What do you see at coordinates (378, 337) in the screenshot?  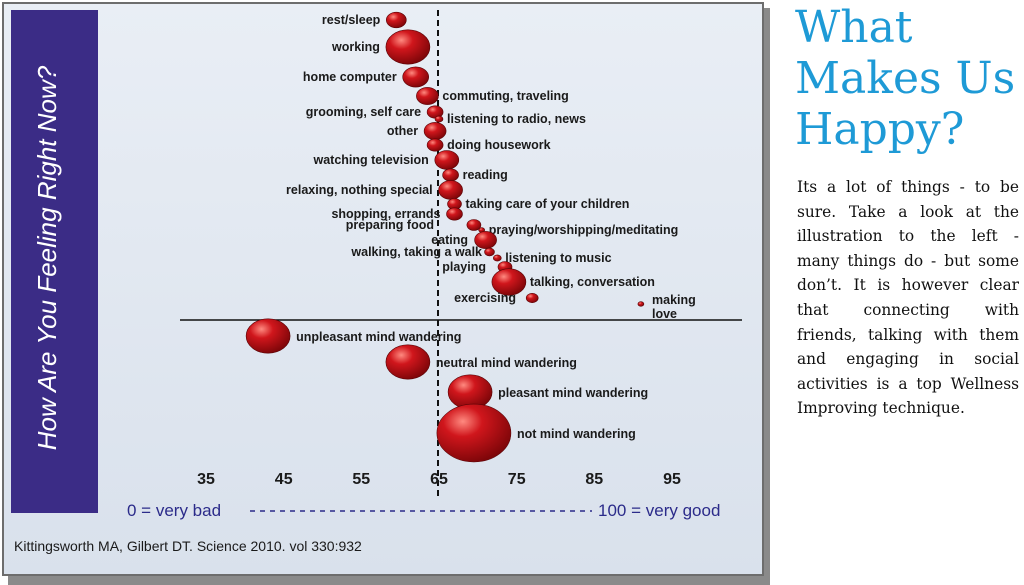 I see `mind-wandering-label: unpleasant mind wandering` at bounding box center [378, 337].